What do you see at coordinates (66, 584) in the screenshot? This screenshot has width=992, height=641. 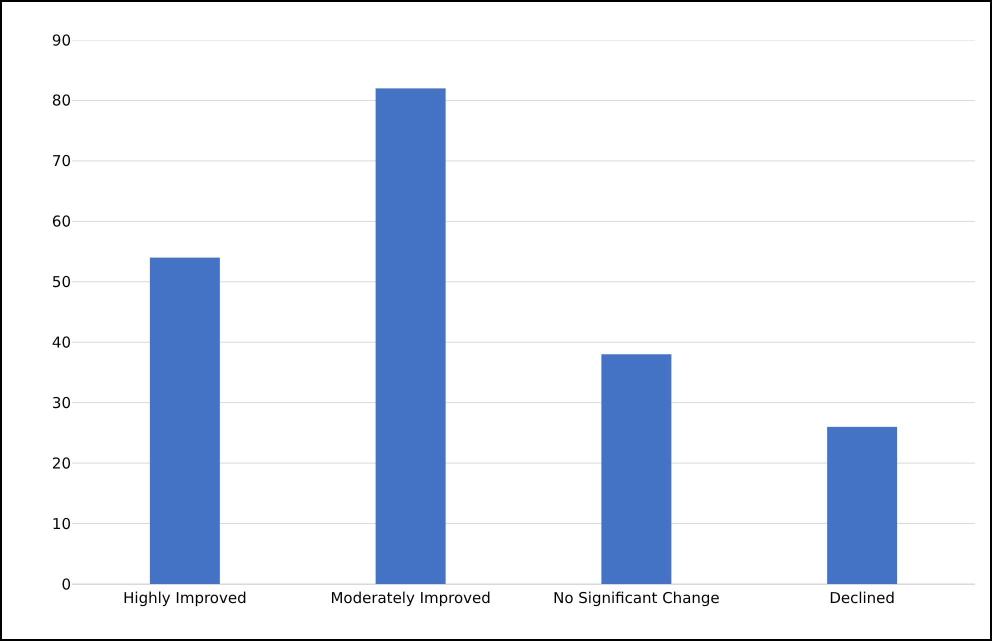 I see `y-tick-label: 0` at bounding box center [66, 584].